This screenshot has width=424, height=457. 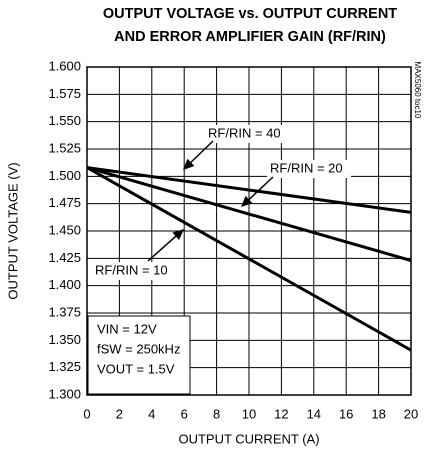 What do you see at coordinates (248, 438) in the screenshot?
I see `x-axis-label: OUTPUT CURRENT (A)` at bounding box center [248, 438].